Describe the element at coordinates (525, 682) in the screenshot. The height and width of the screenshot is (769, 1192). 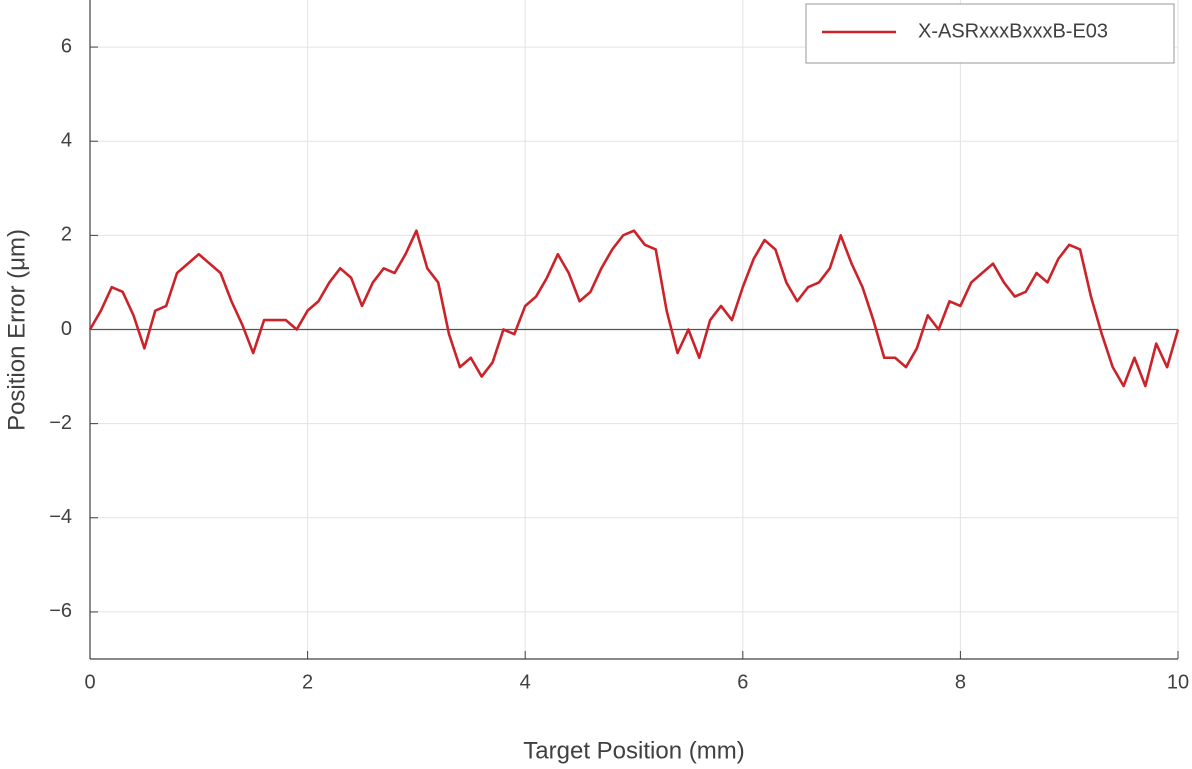
I see `x-tick-label: 4` at that location.